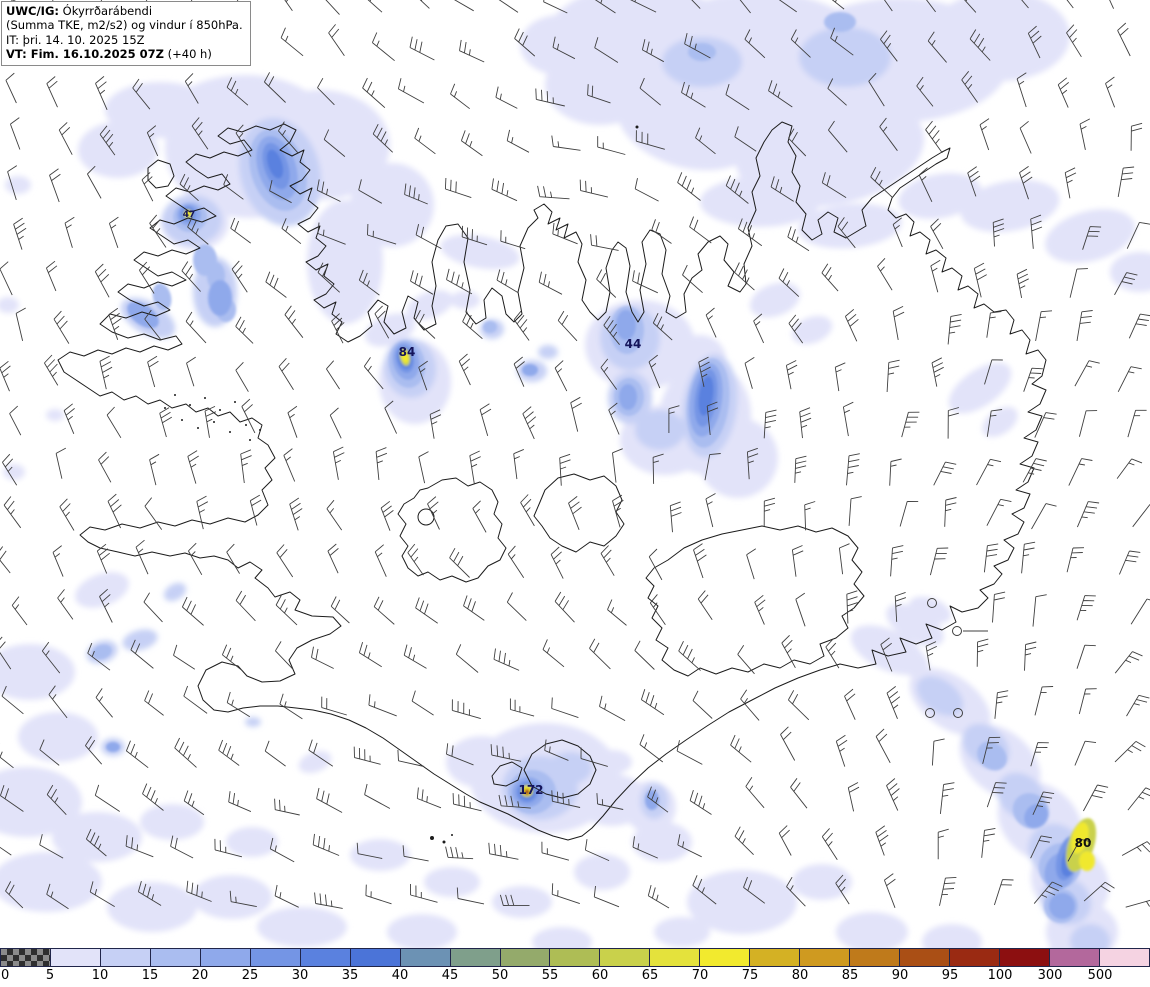  What do you see at coordinates (1100, 975) in the screenshot?
I see `colorbar-tick-label: 500` at bounding box center [1100, 975].